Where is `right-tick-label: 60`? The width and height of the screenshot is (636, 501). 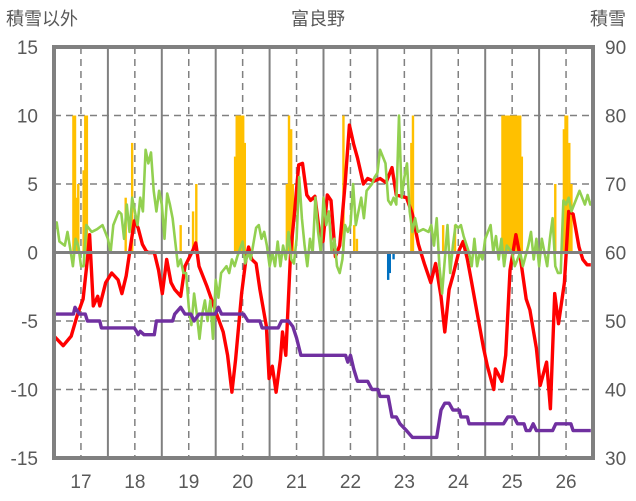 right-tick-label: 60 is located at coordinates (615, 254).